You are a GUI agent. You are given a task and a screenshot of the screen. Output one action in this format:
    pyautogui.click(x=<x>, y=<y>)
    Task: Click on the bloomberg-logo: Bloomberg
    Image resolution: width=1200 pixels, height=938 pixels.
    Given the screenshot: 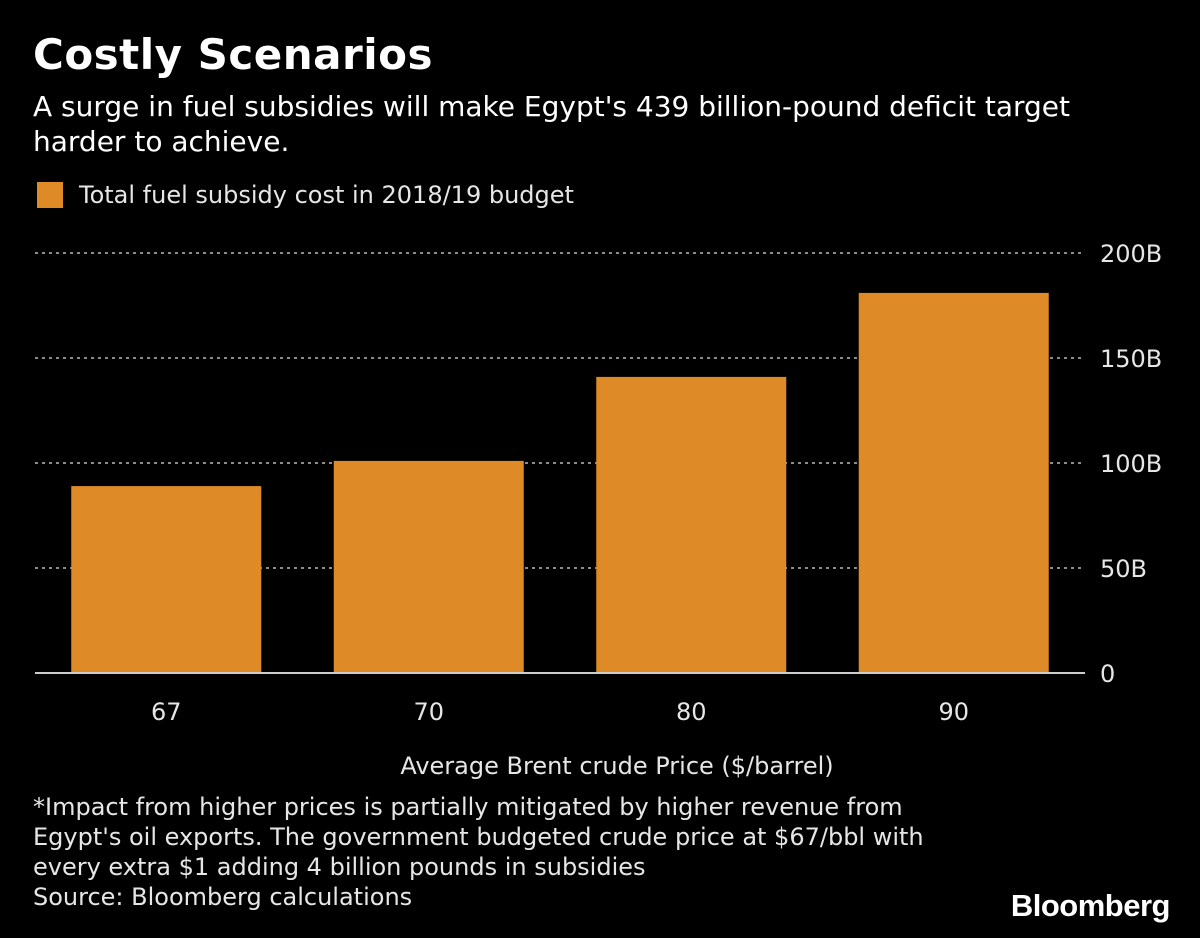 What is the action you would take?
    pyautogui.click(x=1090, y=905)
    